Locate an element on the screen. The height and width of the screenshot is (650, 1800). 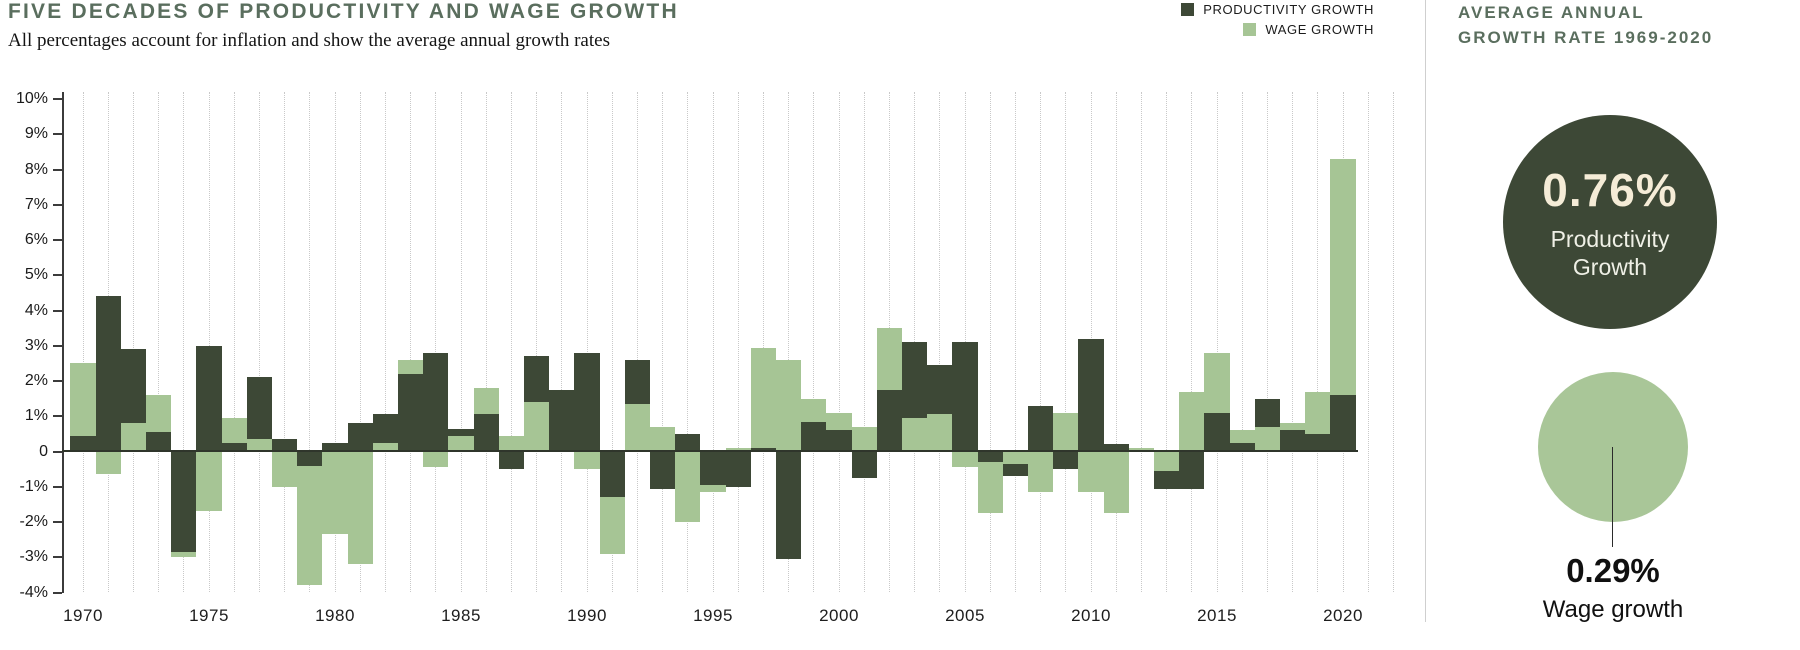
bar-2010-productivity is located at coordinates (1091, 395).